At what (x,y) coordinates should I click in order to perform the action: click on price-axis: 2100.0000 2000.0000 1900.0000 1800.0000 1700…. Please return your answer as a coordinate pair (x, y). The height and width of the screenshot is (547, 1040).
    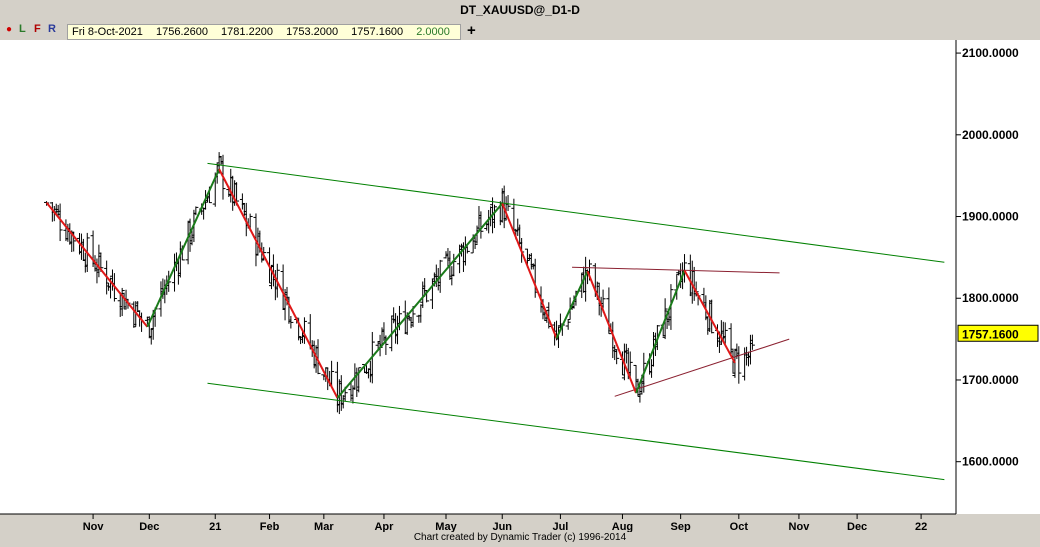
    Looking at the image, I should click on (987, 257).